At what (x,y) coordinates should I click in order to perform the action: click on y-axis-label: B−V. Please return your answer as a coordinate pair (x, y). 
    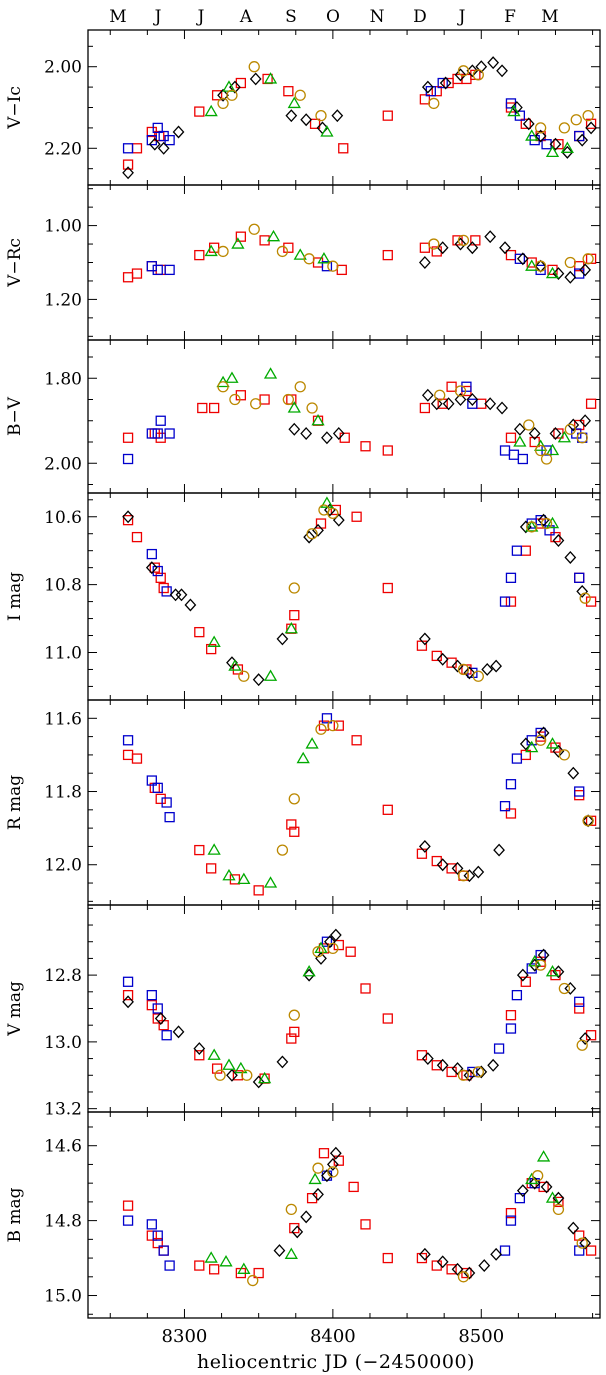
    Looking at the image, I should click on (15, 416).